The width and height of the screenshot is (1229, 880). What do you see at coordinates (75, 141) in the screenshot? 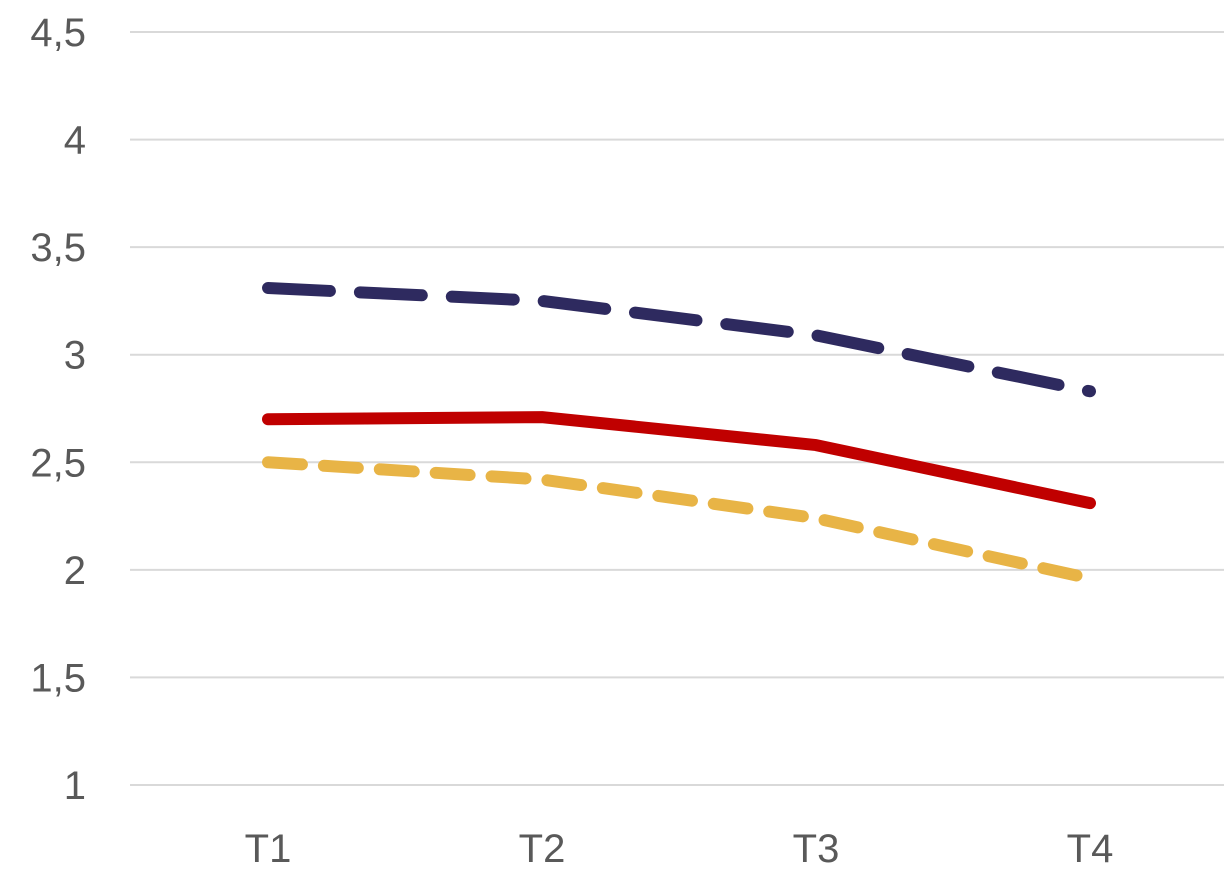
I see `y-tick-label: 4` at bounding box center [75, 141].